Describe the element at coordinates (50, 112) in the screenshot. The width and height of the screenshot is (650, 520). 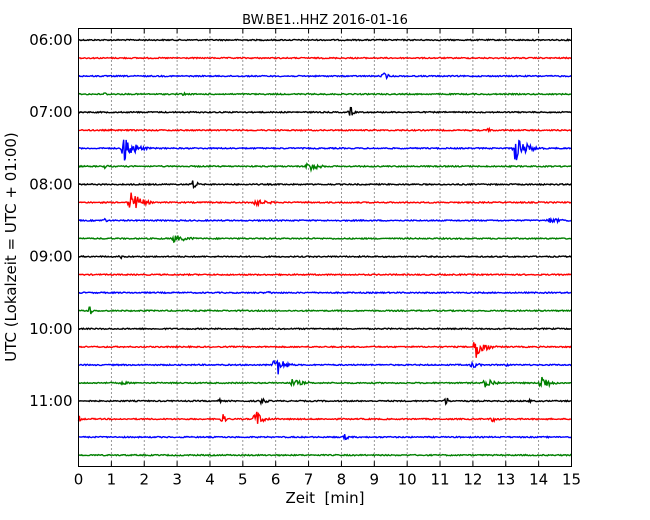
I see `y-tick-label: 07:00` at that location.